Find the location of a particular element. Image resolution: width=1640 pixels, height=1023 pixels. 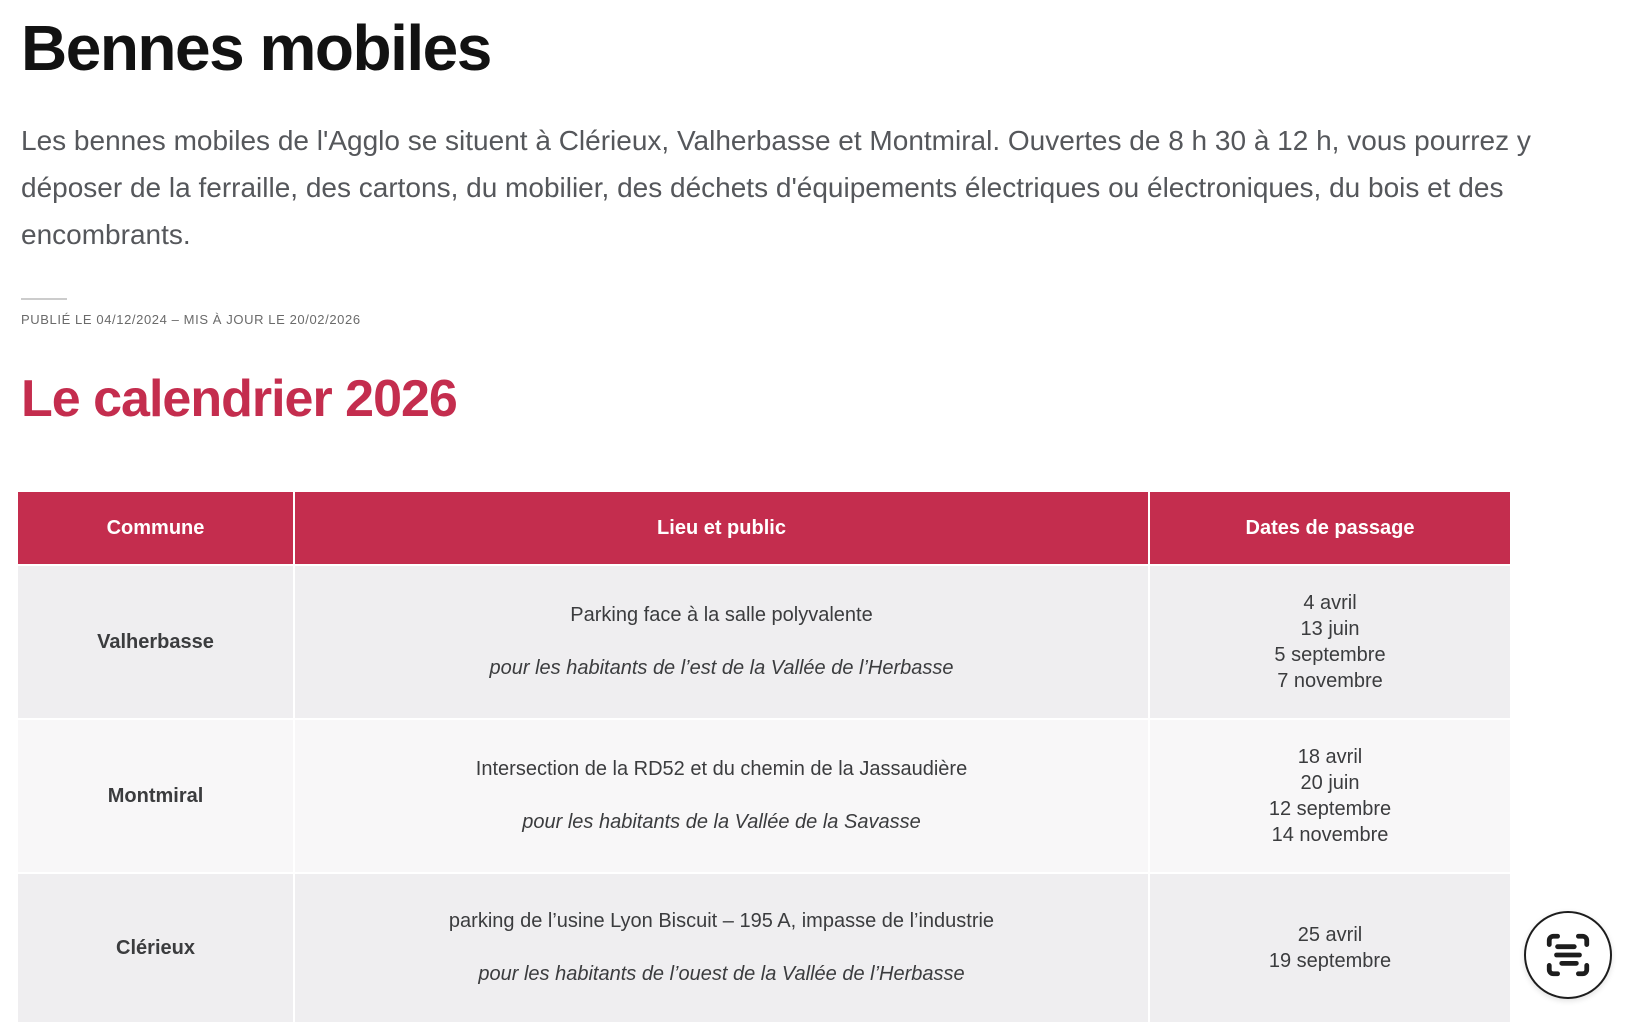

date-line: 12 septembre is located at coordinates (1330, 809).